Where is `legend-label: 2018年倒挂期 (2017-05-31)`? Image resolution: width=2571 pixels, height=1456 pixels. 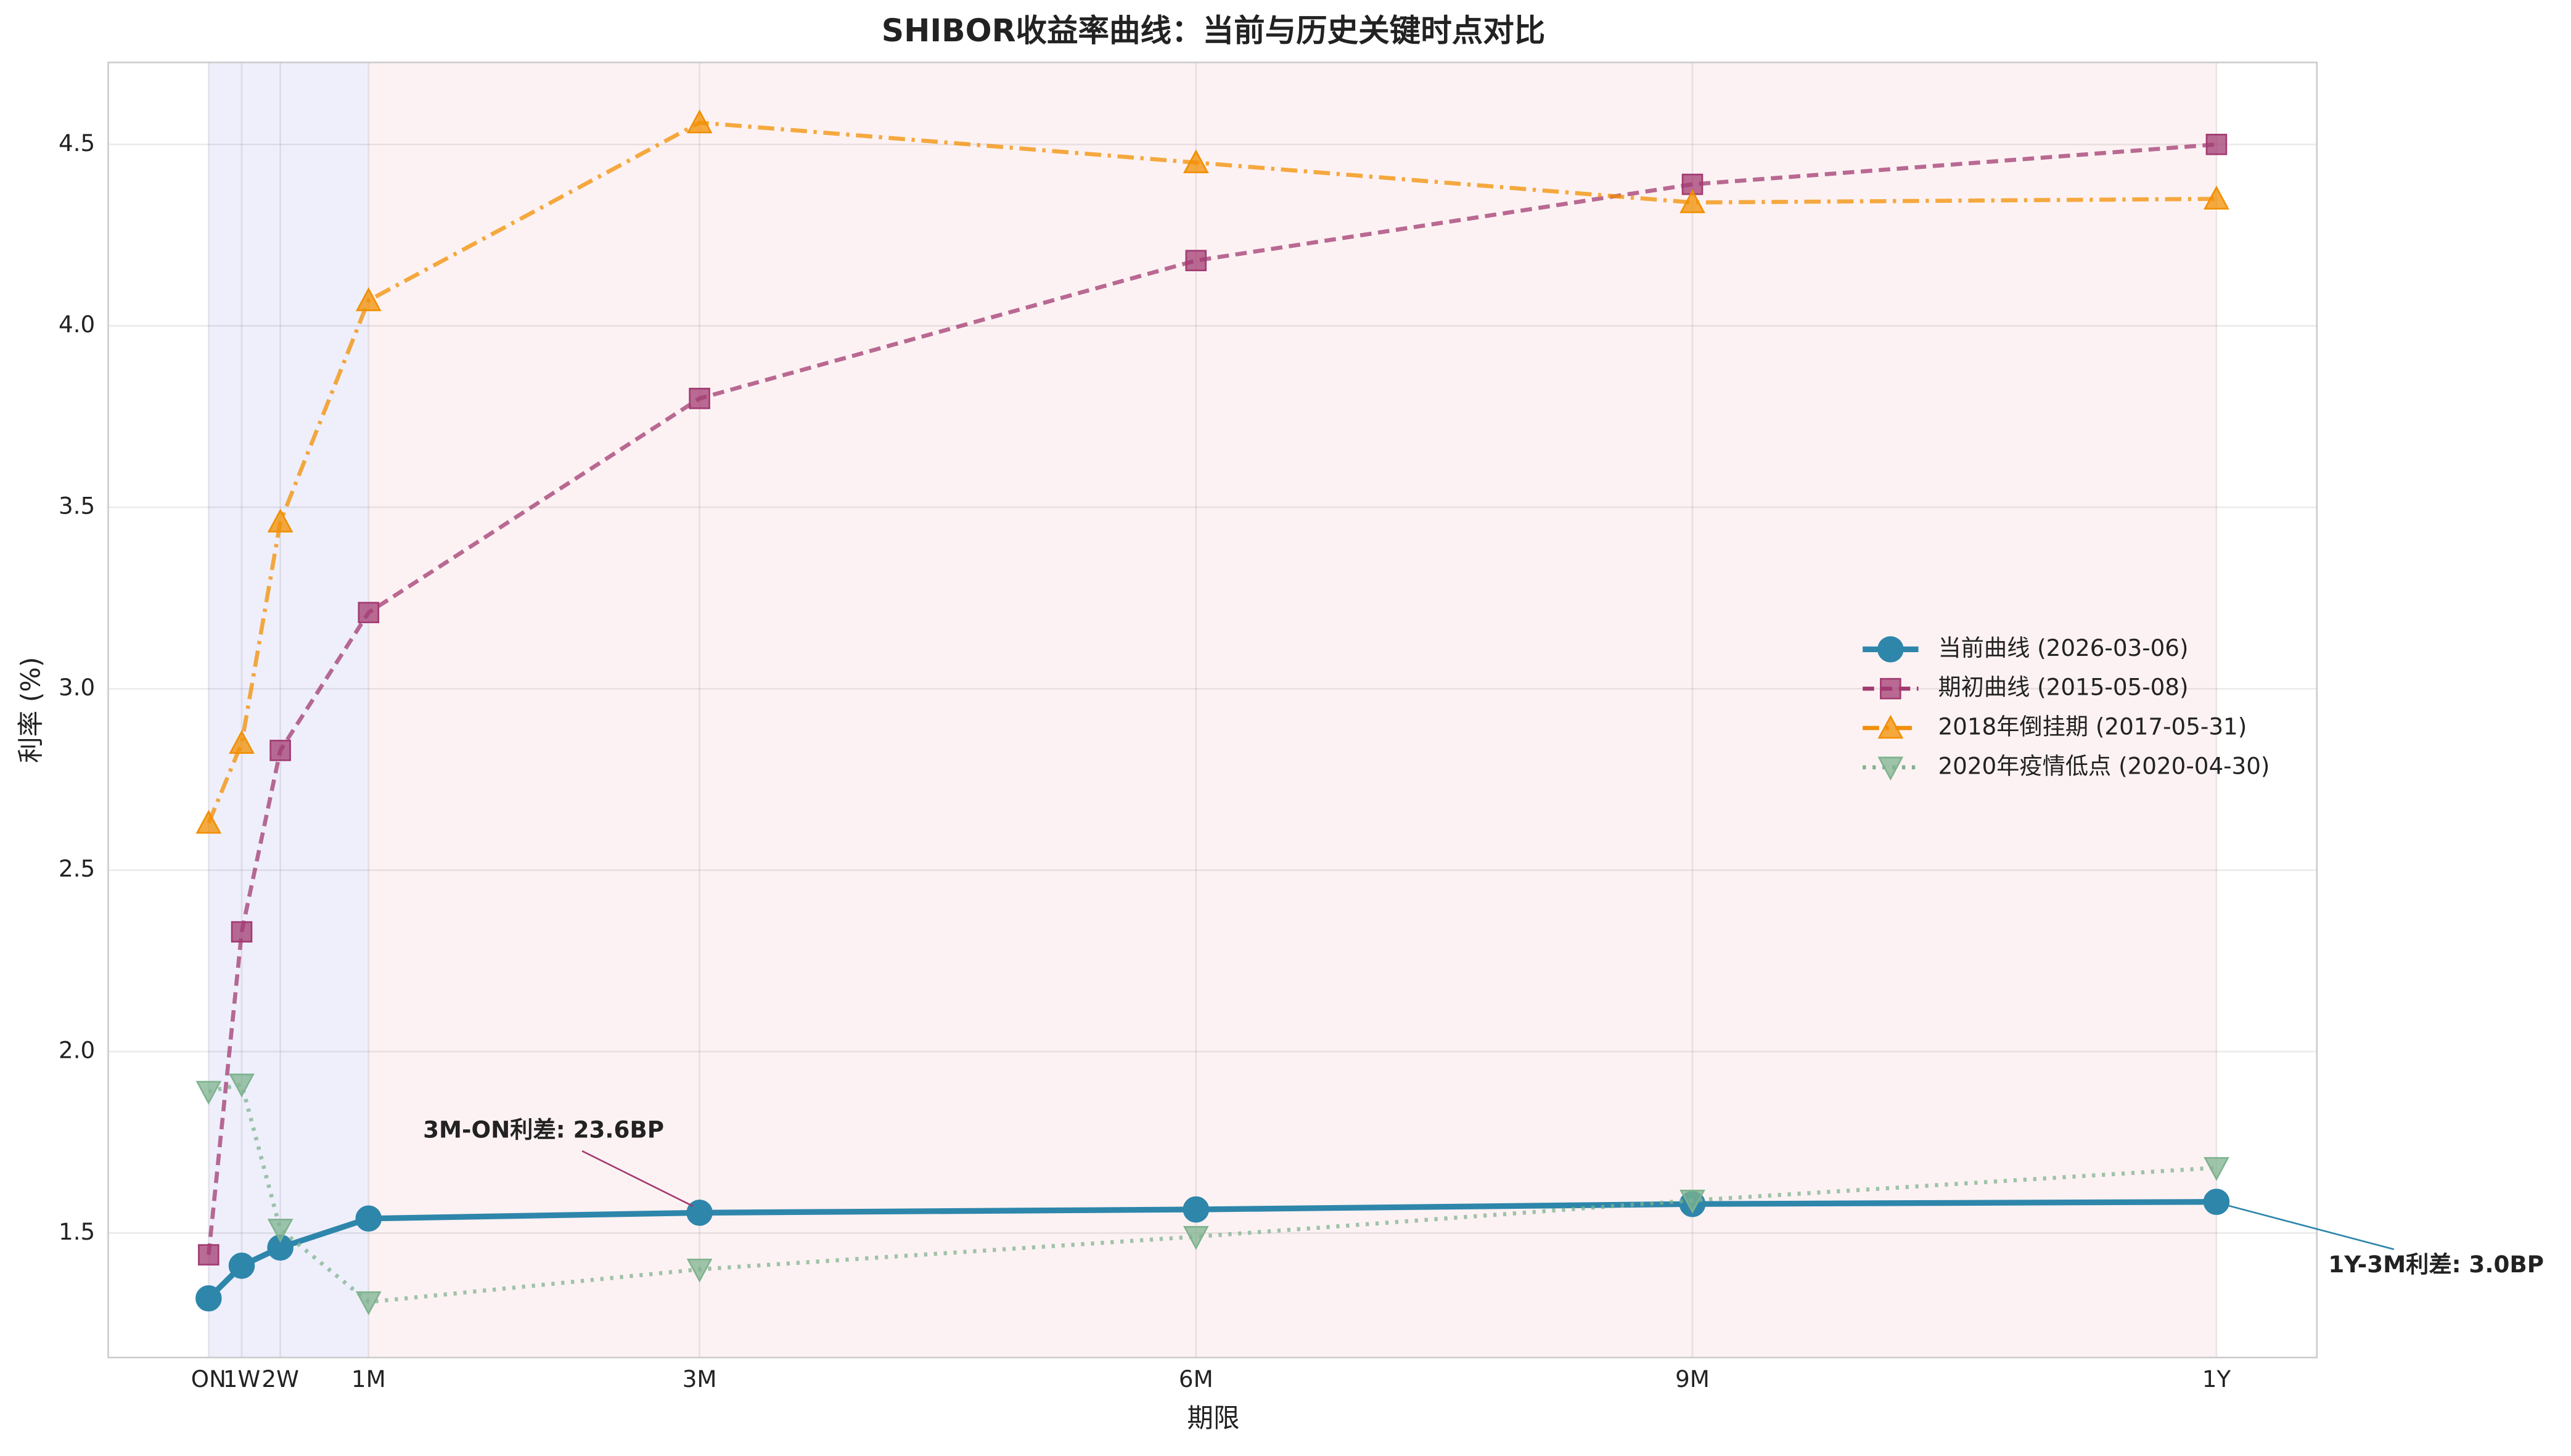 legend-label: 2018年倒挂期 (2017-05-31) is located at coordinates (2092, 726).